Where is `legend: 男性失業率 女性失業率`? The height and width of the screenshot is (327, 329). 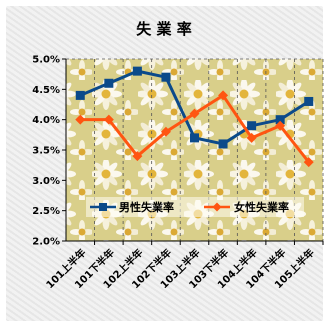
legend: 男性失業率 女性失業率 is located at coordinates (195, 207).